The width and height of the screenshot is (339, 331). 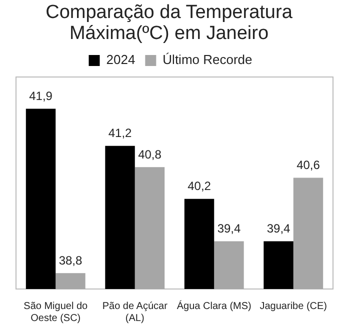 I want to click on data-label: 40,6, so click(x=308, y=165).